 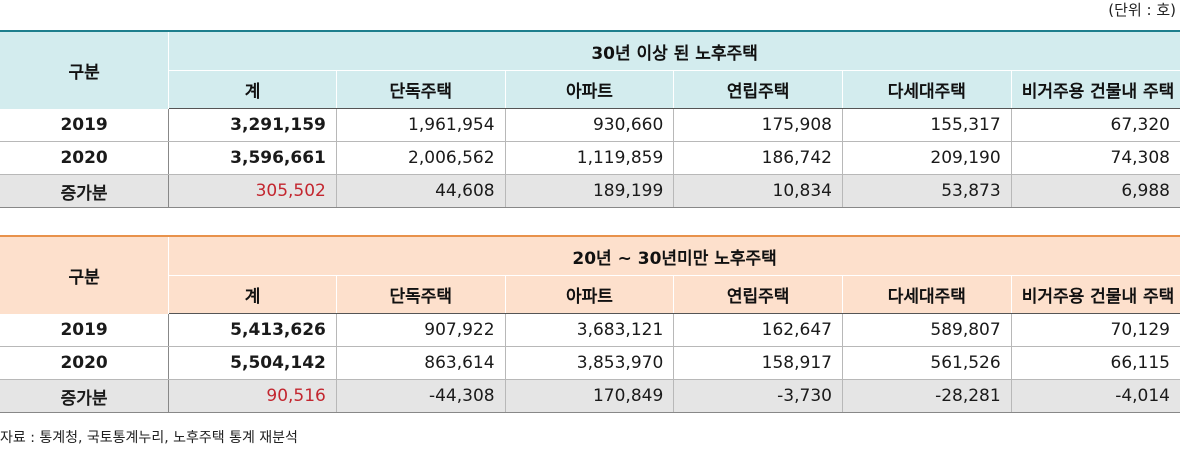 What do you see at coordinates (421, 396) in the screenshot?
I see `cell: -44,308` at bounding box center [421, 396].